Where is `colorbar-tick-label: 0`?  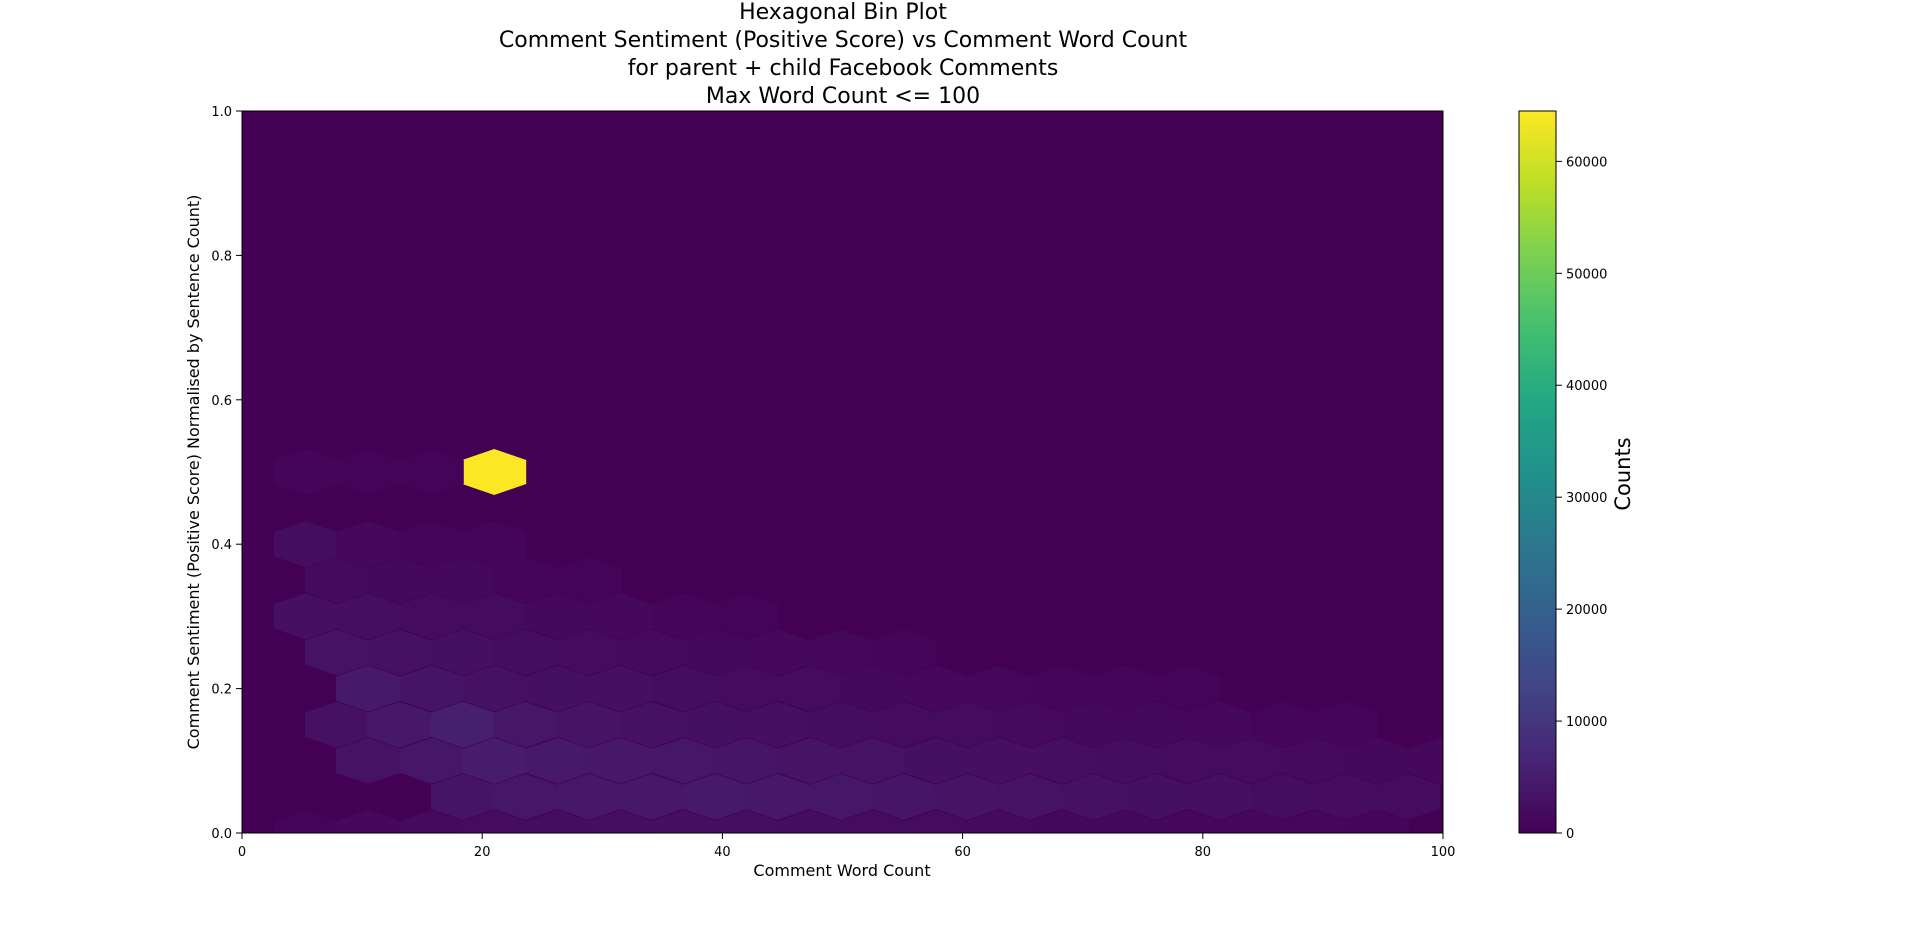
colorbar-tick-label: 0 is located at coordinates (1570, 834).